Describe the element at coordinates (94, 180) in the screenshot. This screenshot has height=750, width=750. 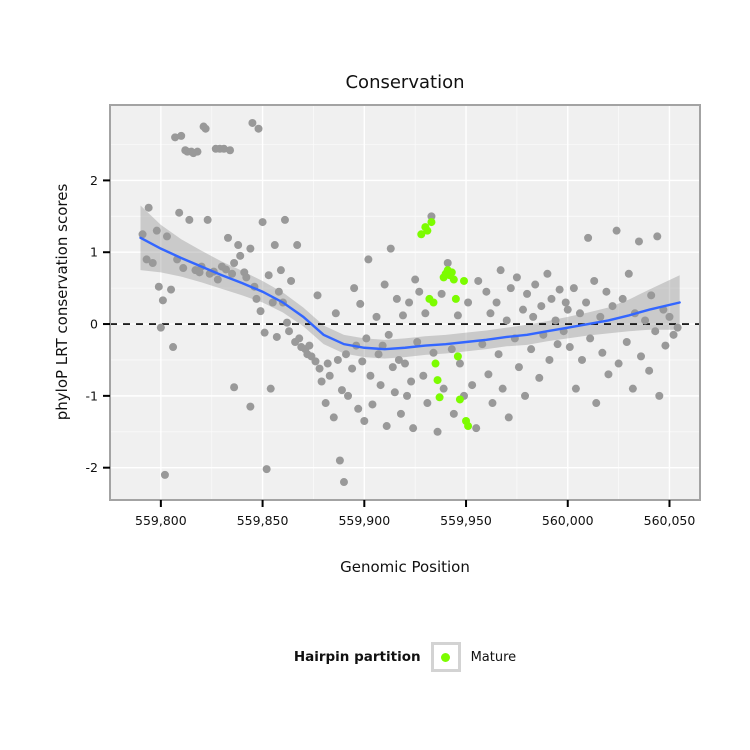
I see `y-tick-label: 2` at that location.